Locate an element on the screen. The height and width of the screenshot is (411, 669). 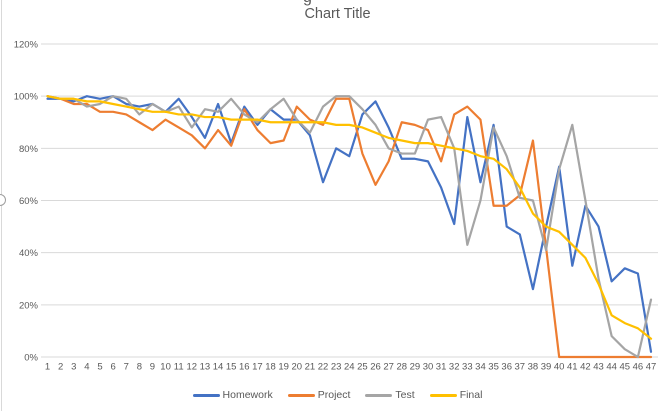
x-axis-tick-label: 28 is located at coordinates (401, 367).